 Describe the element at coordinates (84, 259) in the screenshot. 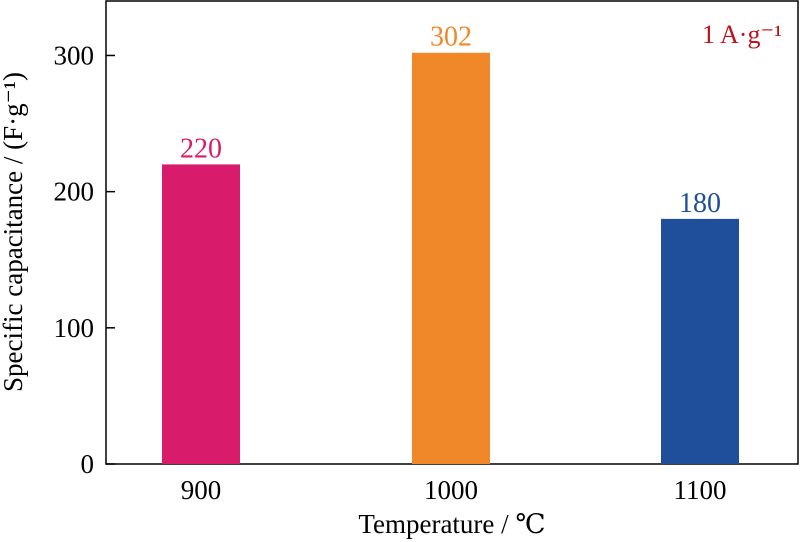

I see `y-axis-ticks: 0 100 200 300` at that location.